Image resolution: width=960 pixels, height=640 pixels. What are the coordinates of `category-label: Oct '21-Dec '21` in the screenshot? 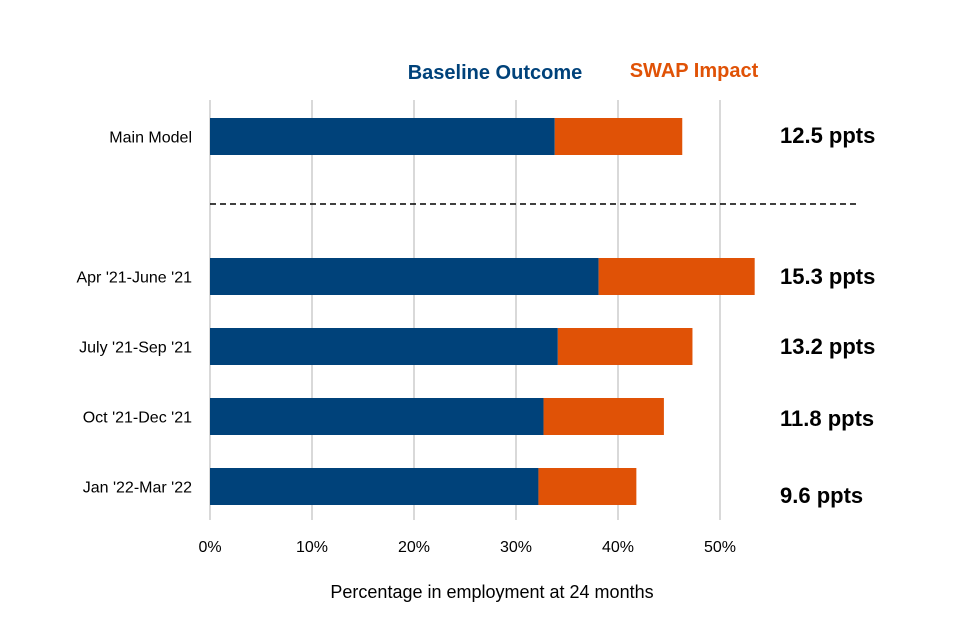 It's located at (137, 418).